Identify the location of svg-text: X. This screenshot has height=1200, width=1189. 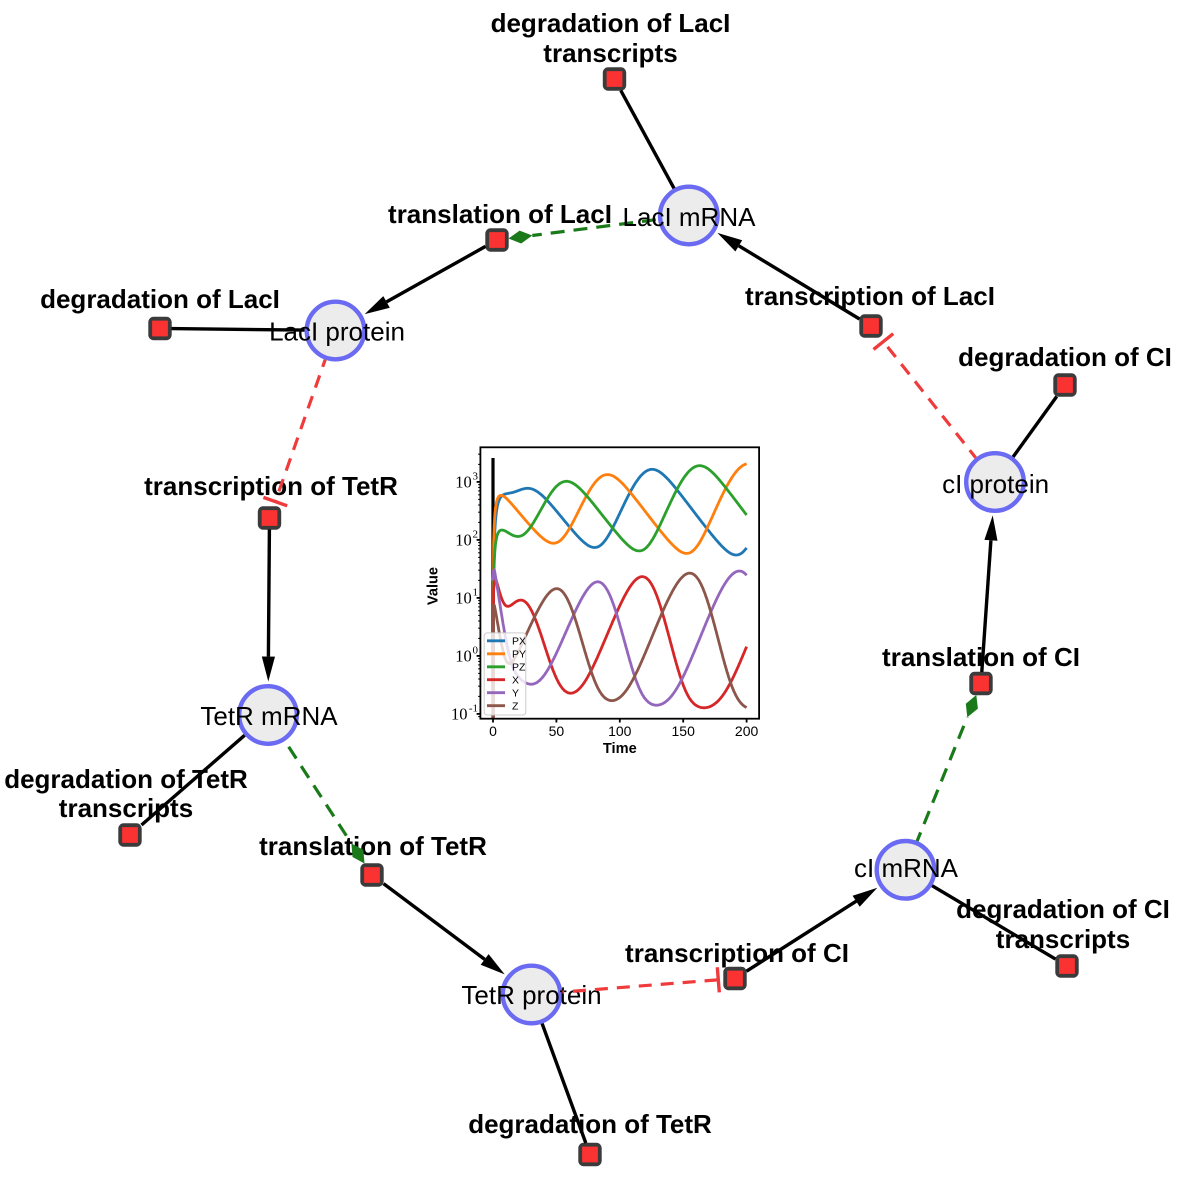
(515, 681).